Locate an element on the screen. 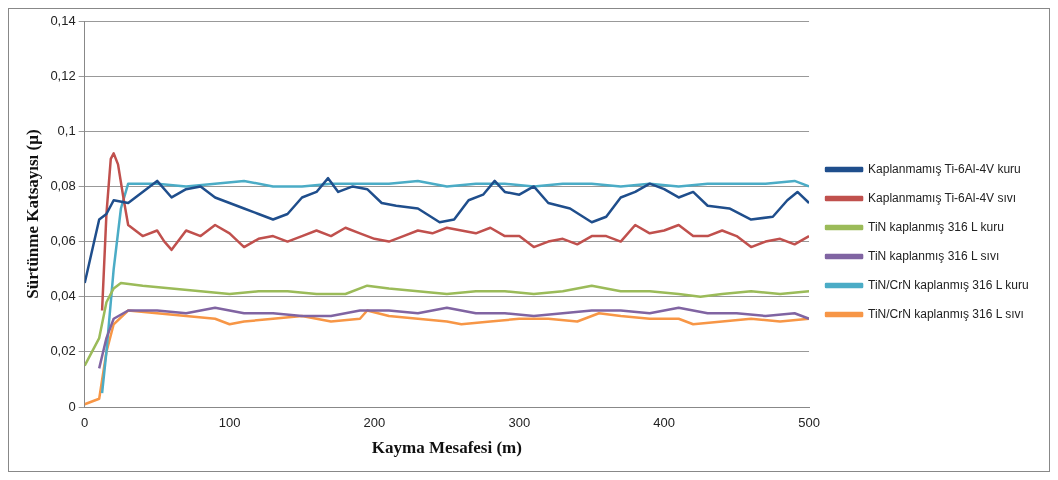 The width and height of the screenshot is (1058, 480). y-tick-label: 0,12 is located at coordinates (63, 75).